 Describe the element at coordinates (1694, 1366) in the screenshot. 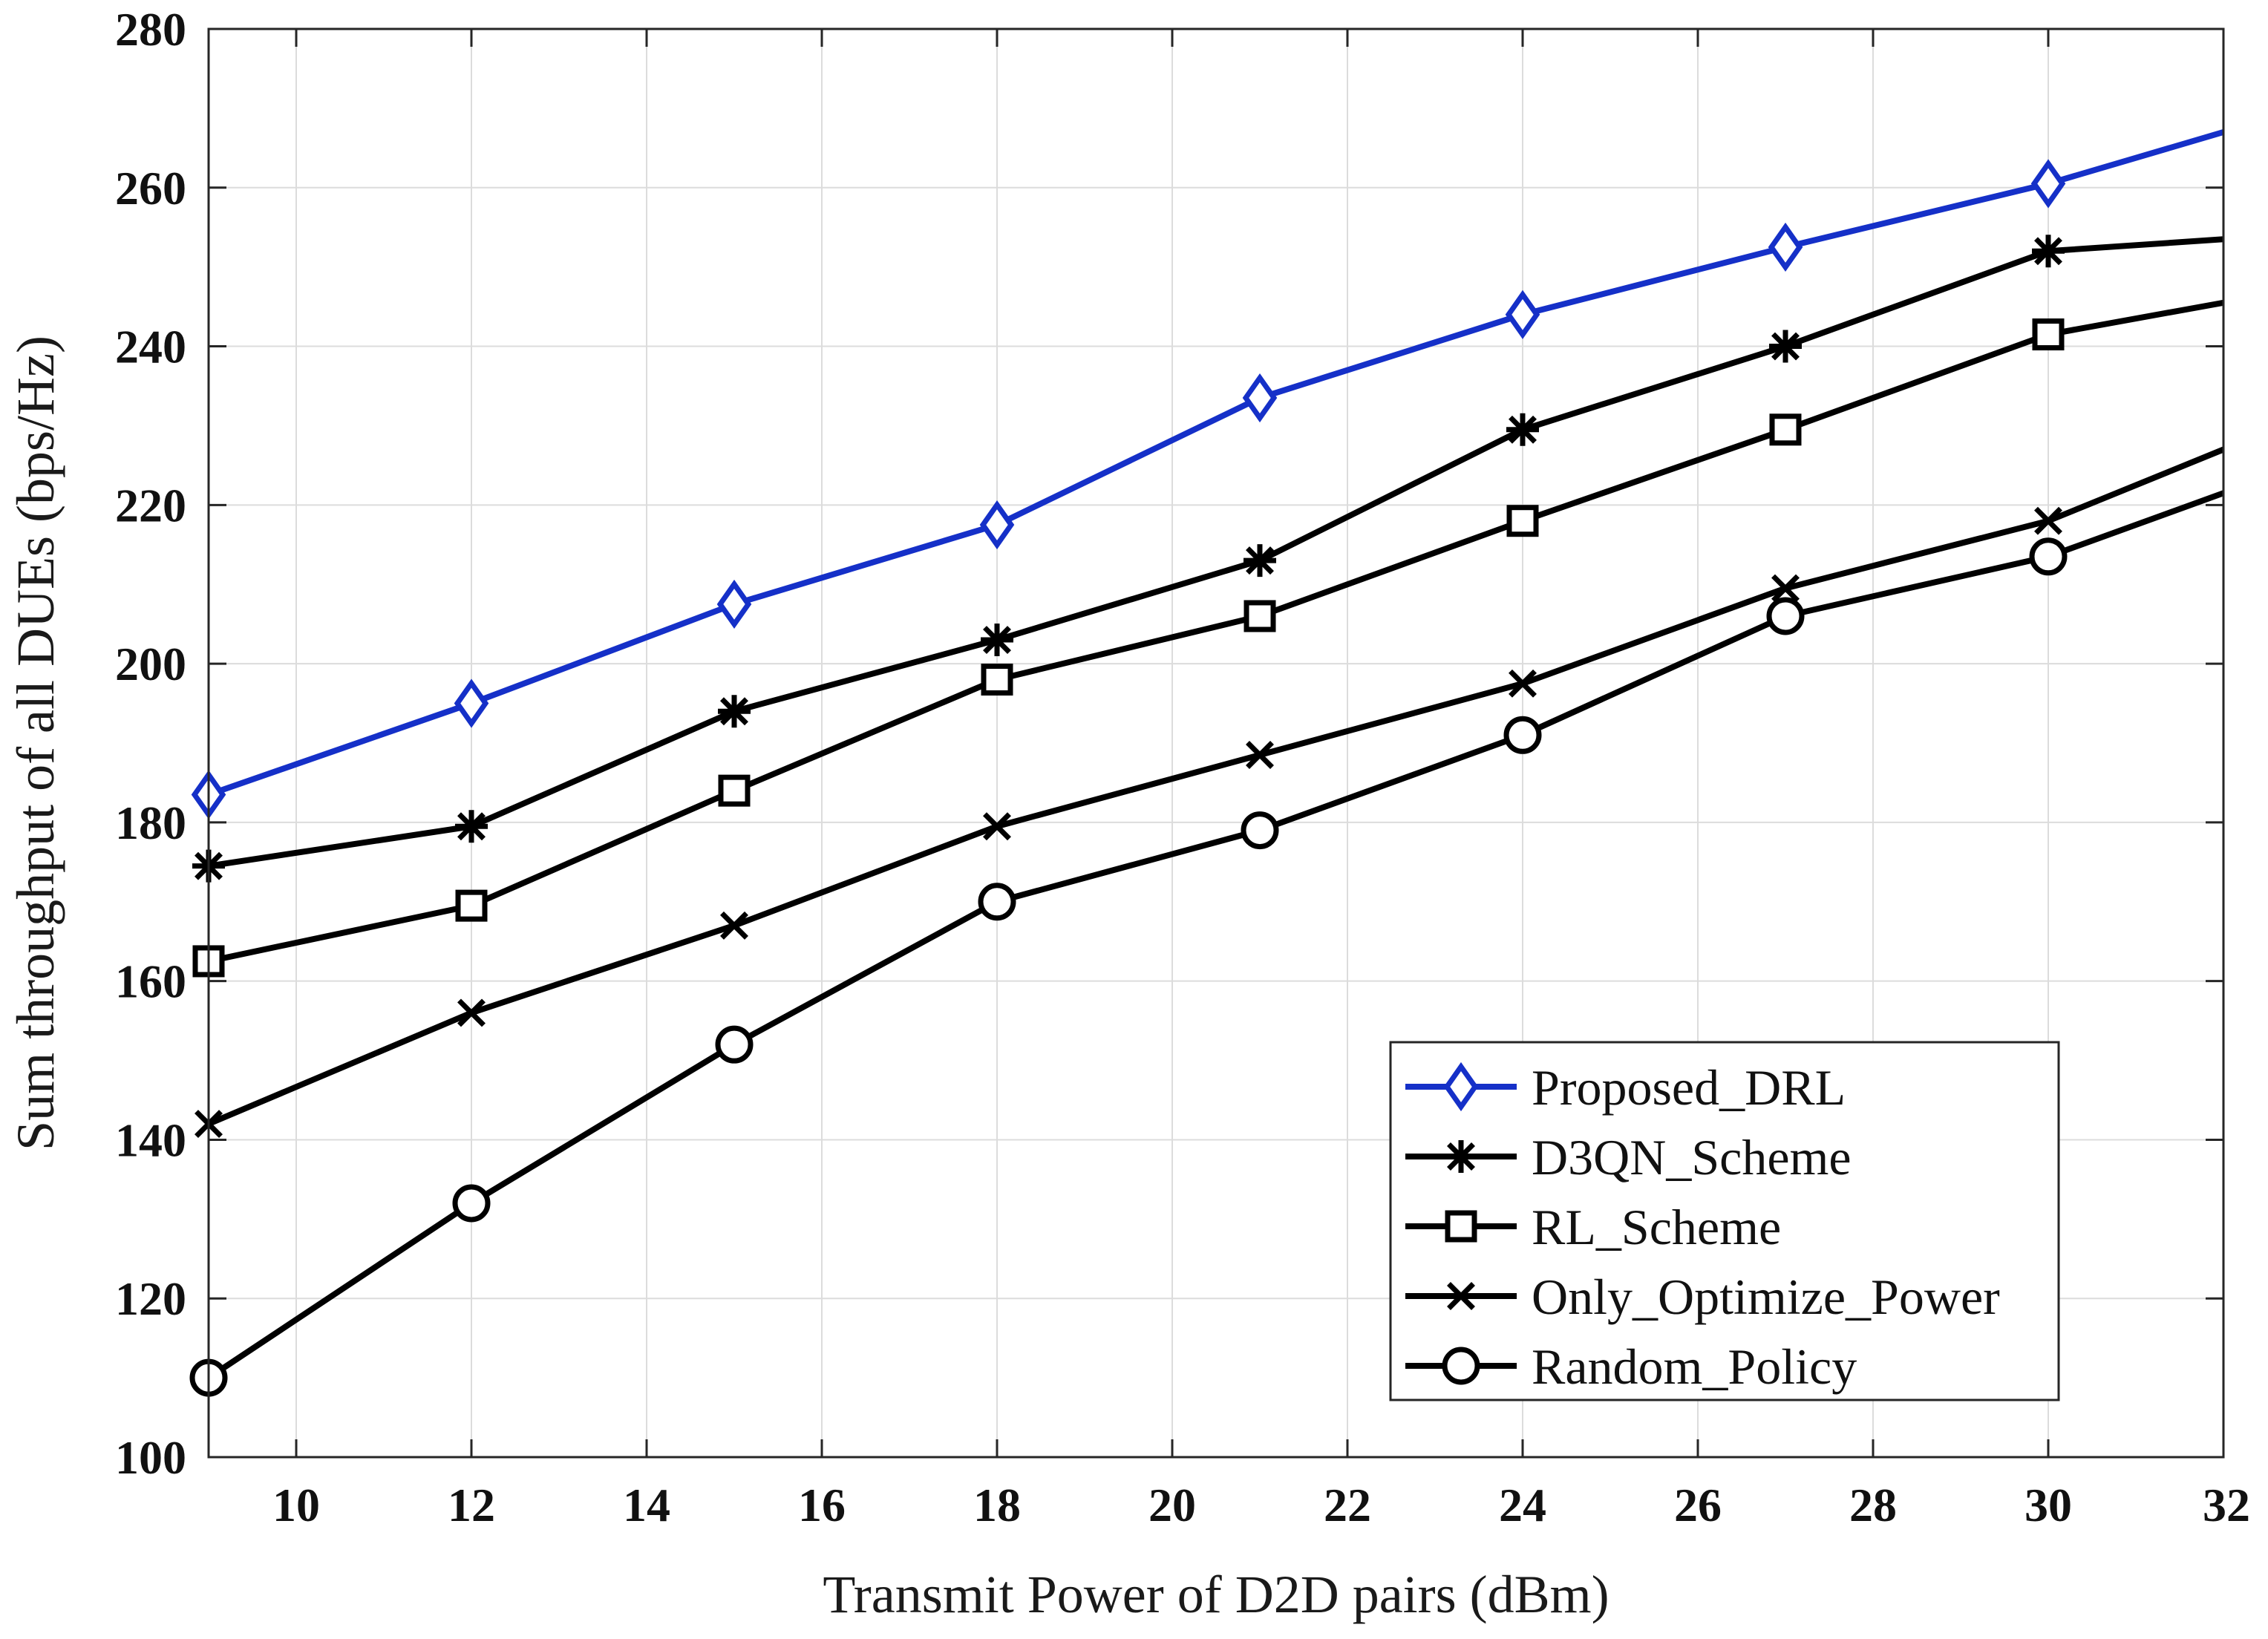

I see `legend-label: Random_Policy` at that location.